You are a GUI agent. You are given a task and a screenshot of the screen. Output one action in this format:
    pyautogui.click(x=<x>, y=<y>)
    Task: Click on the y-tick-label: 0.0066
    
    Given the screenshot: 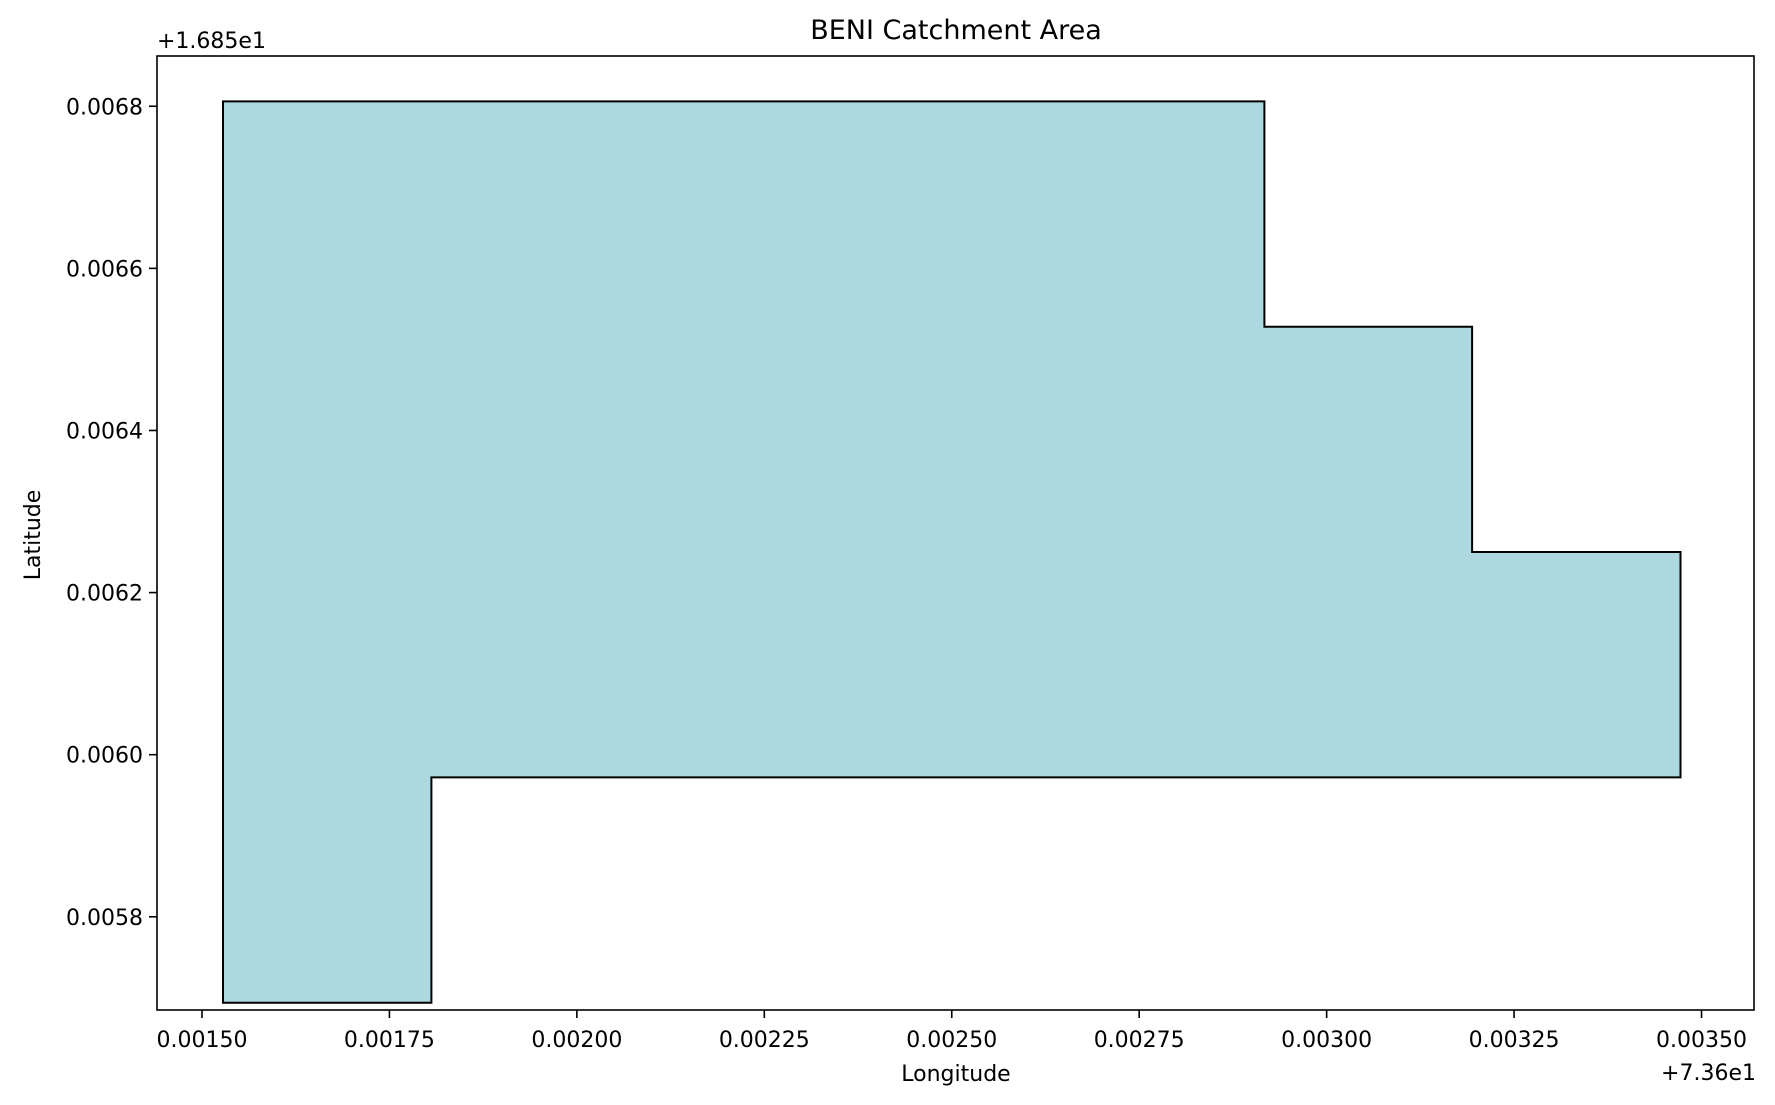 What is the action you would take?
    pyautogui.click(x=104, y=269)
    